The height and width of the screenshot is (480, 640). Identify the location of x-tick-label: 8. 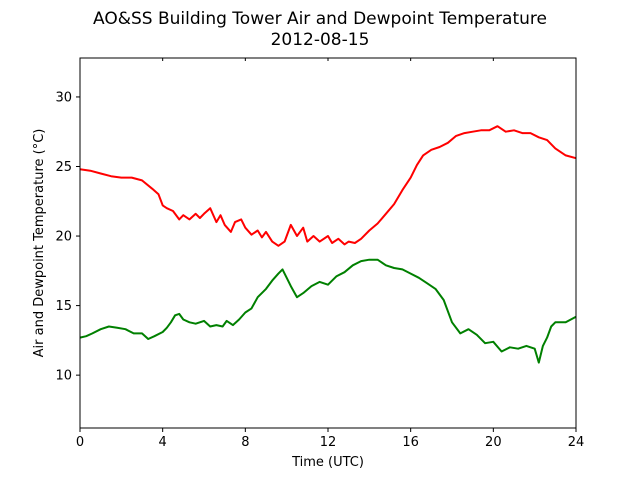
(245, 442).